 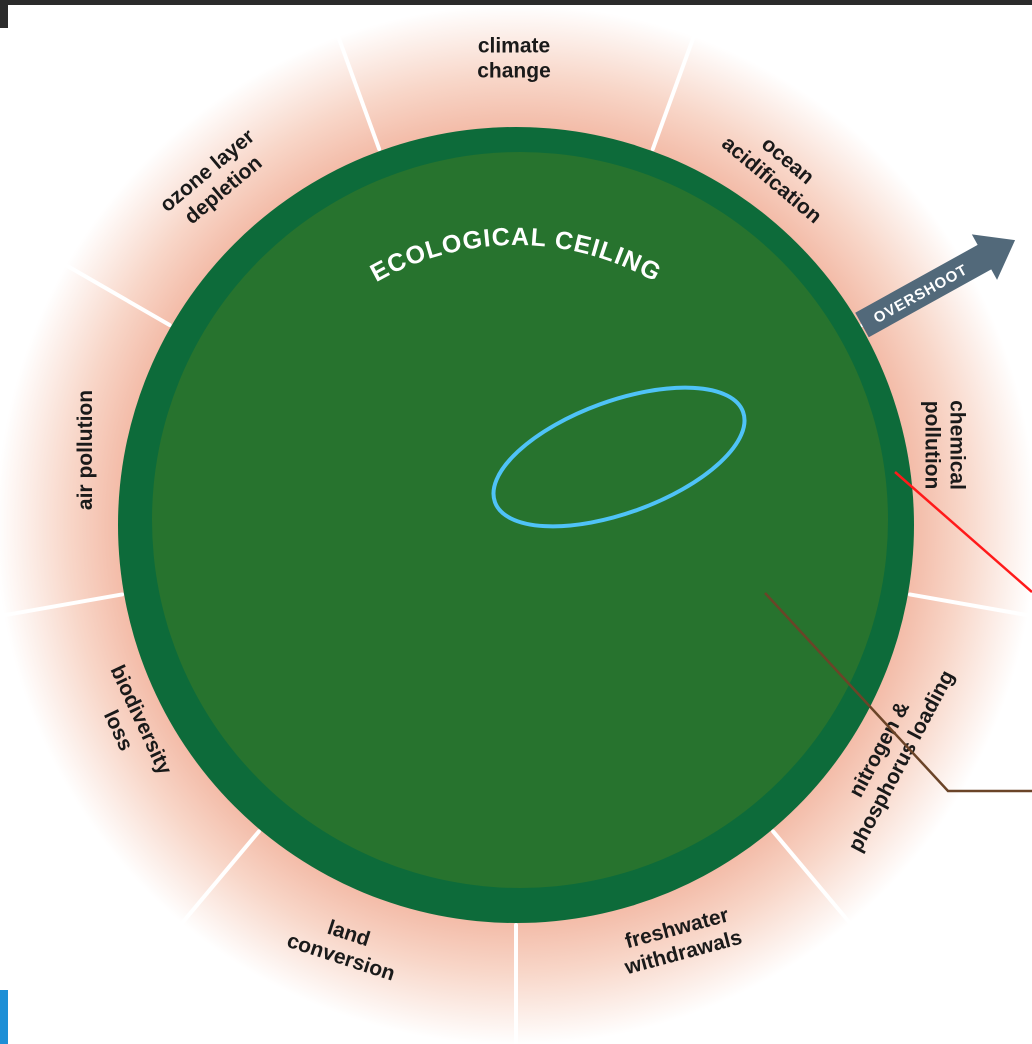 I want to click on brown-annotation-line, so click(x=898, y=692).